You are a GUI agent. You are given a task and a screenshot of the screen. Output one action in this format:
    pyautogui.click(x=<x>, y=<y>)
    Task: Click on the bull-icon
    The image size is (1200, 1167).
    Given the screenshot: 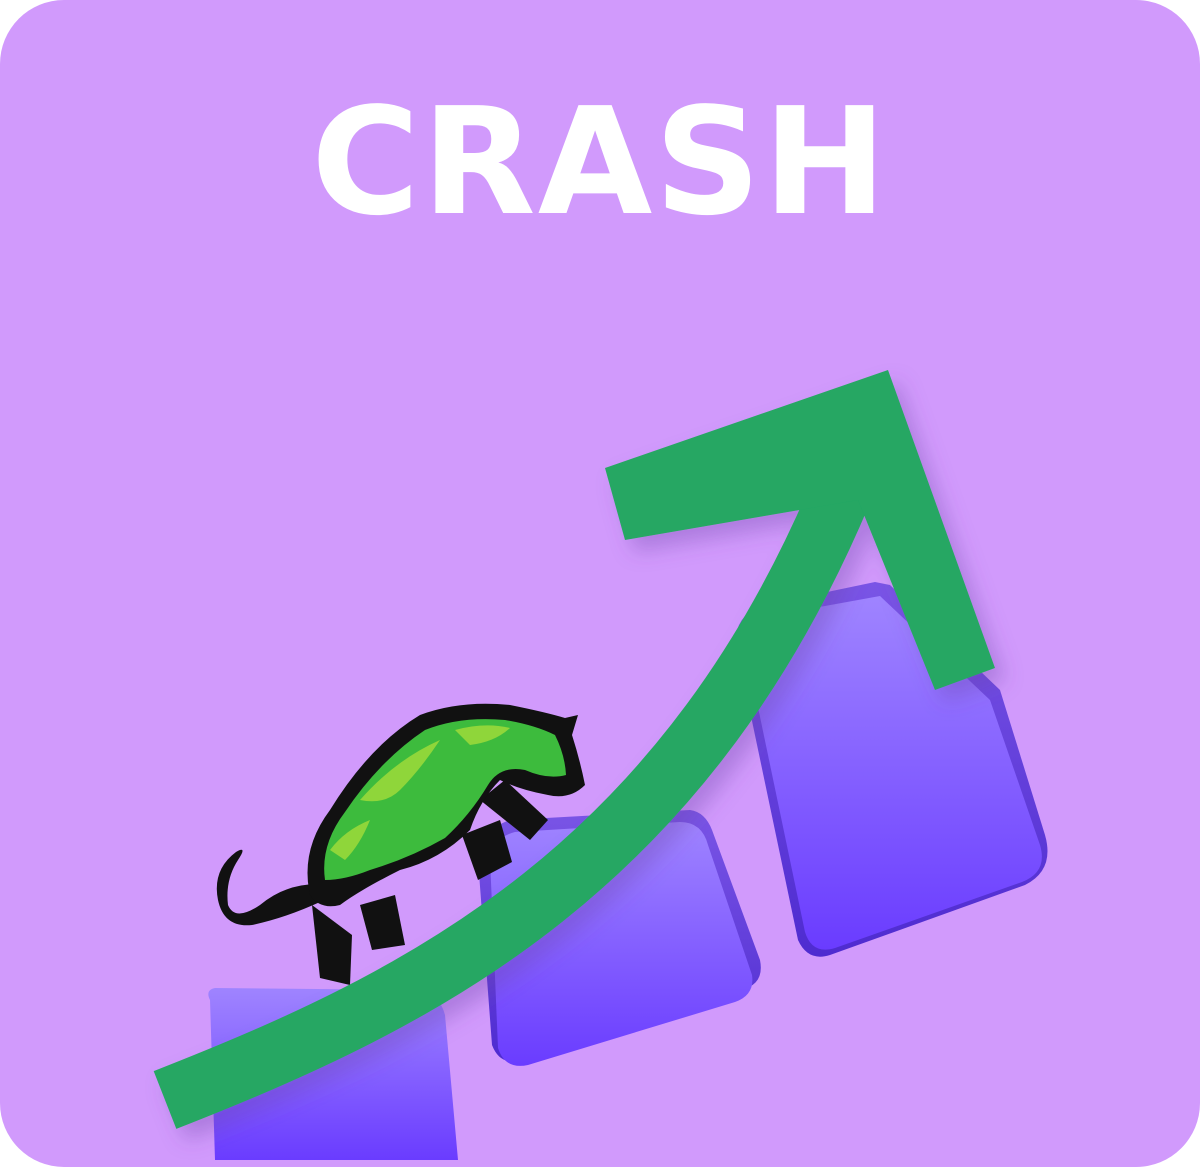 What is the action you would take?
    pyautogui.click(x=400, y=844)
    